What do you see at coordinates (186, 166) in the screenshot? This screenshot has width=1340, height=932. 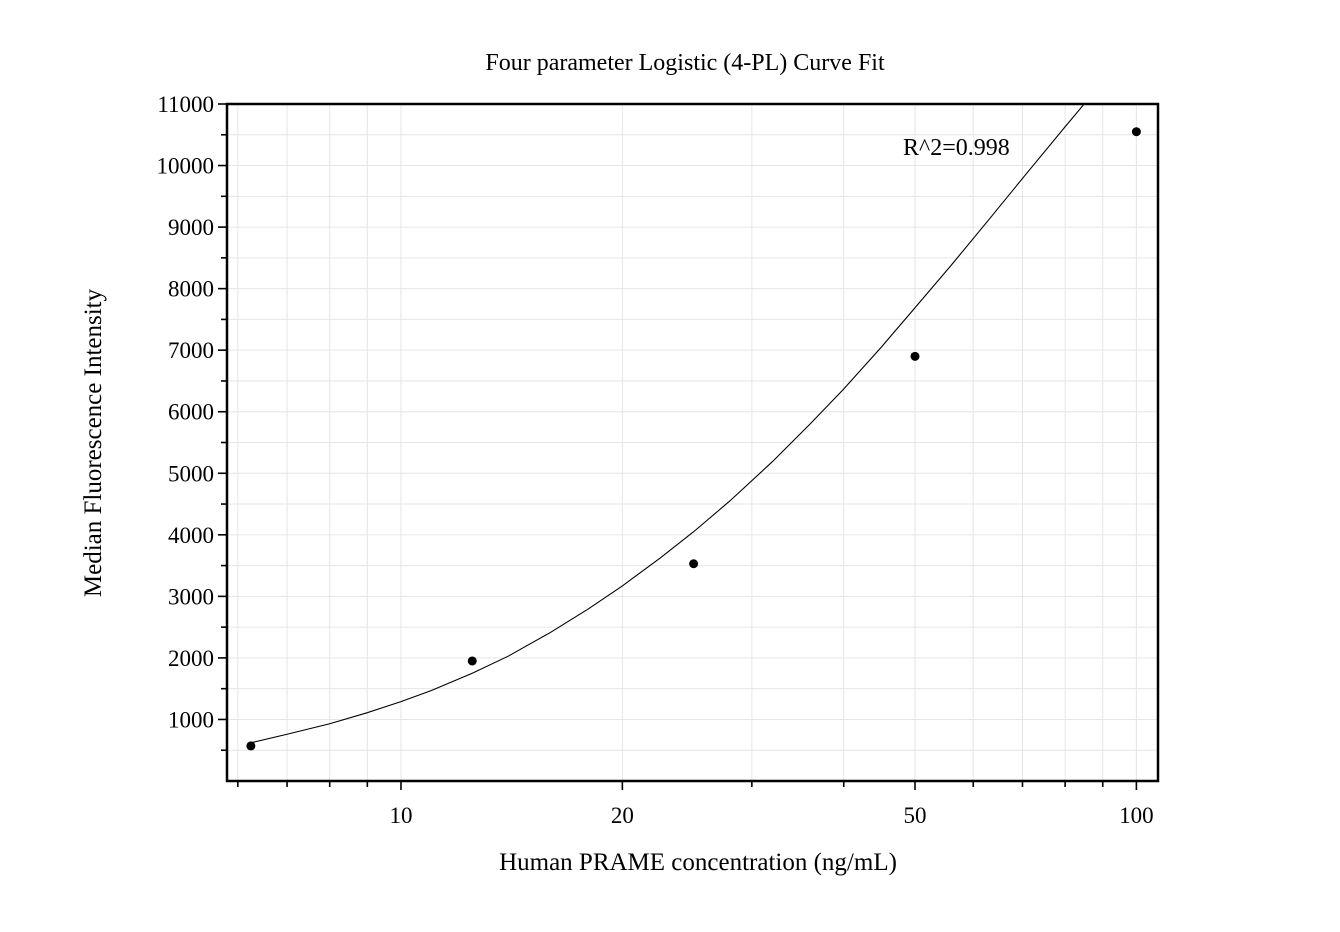 I see `y-tick-label: 10000` at bounding box center [186, 166].